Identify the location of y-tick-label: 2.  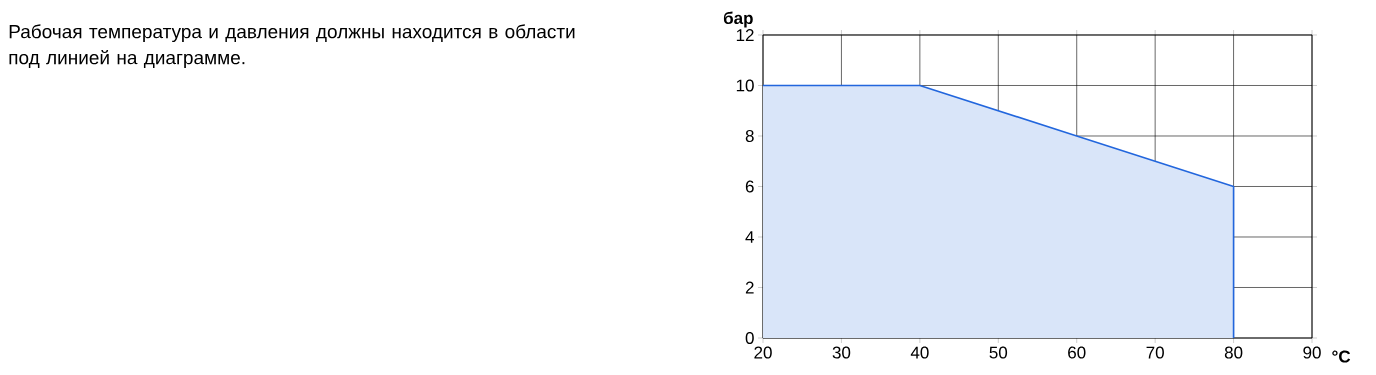
(749, 287).